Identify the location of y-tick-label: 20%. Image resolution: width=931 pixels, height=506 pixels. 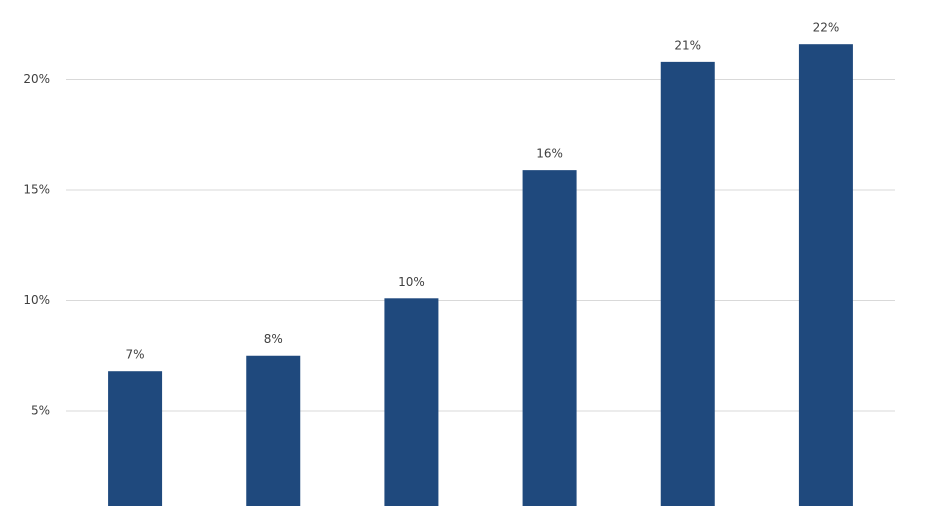
(36, 79).